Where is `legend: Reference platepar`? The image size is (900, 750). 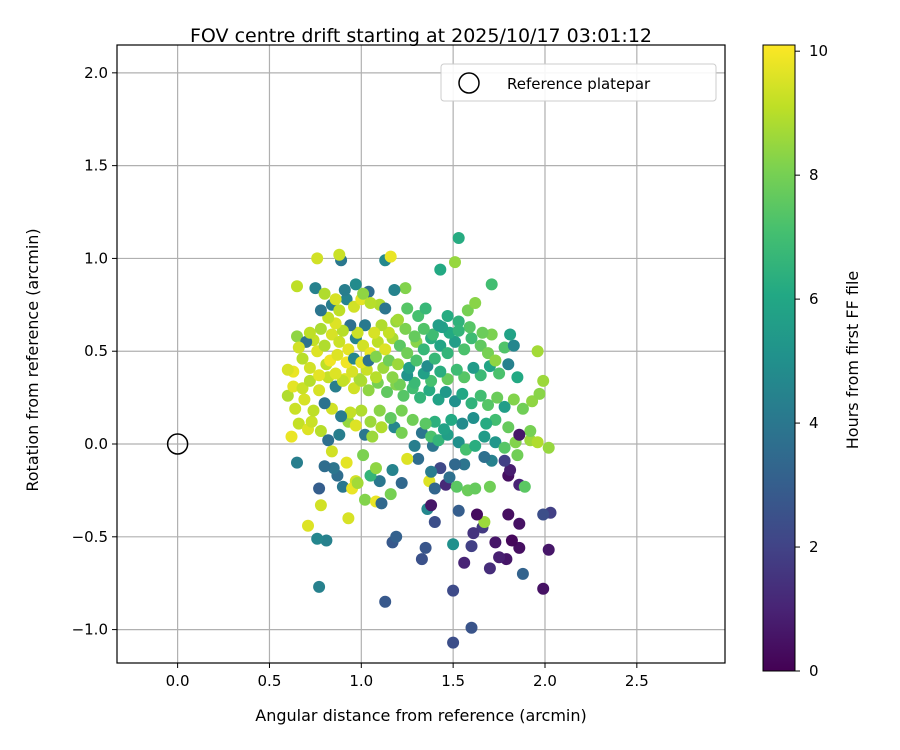 legend: Reference platepar is located at coordinates (578, 82).